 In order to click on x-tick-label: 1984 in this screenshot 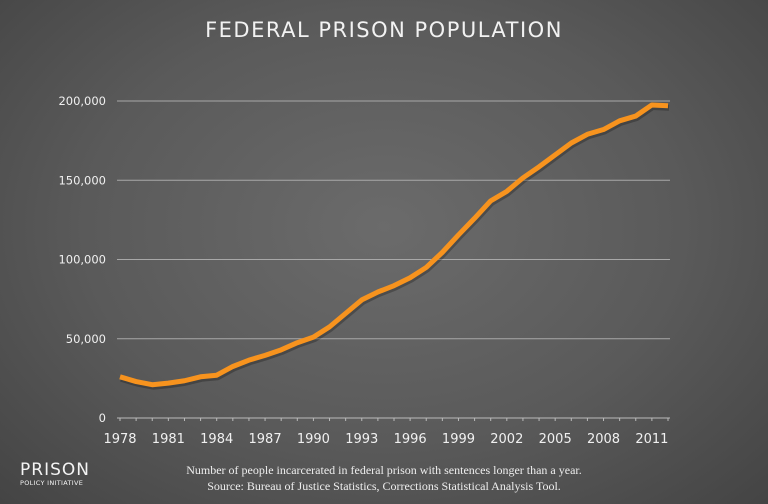, I will do `click(216, 439)`.